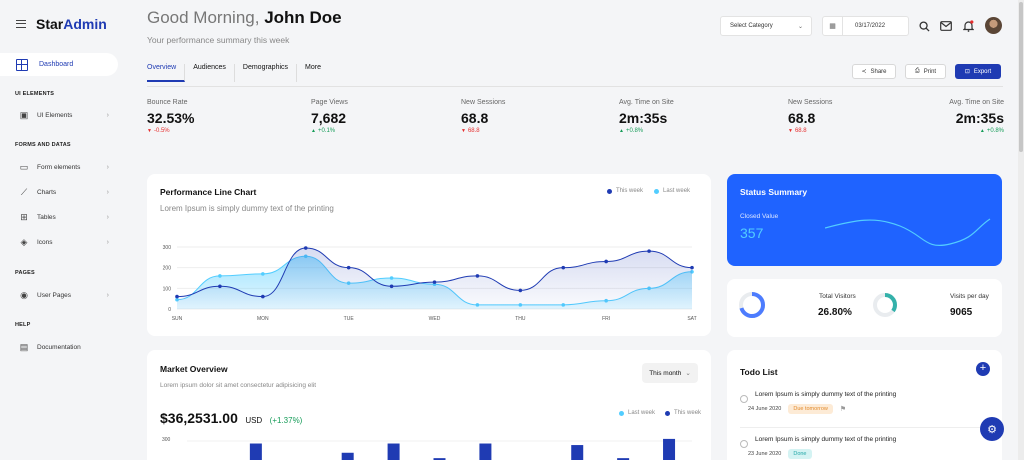 This screenshot has width=1024, height=460. I want to click on card-title: Performance Line Chart, so click(208, 192).